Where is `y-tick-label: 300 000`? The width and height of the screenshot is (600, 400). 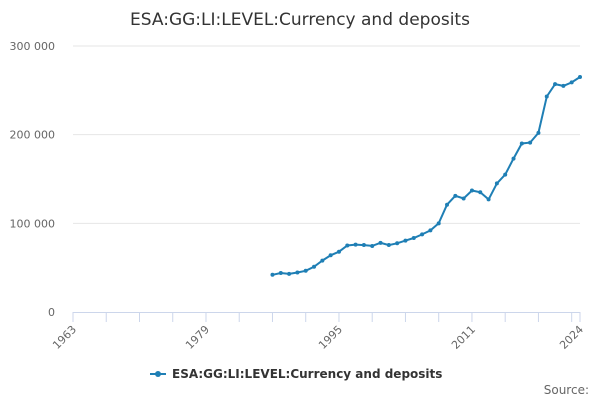 y-tick-label: 300 000 is located at coordinates (33, 46).